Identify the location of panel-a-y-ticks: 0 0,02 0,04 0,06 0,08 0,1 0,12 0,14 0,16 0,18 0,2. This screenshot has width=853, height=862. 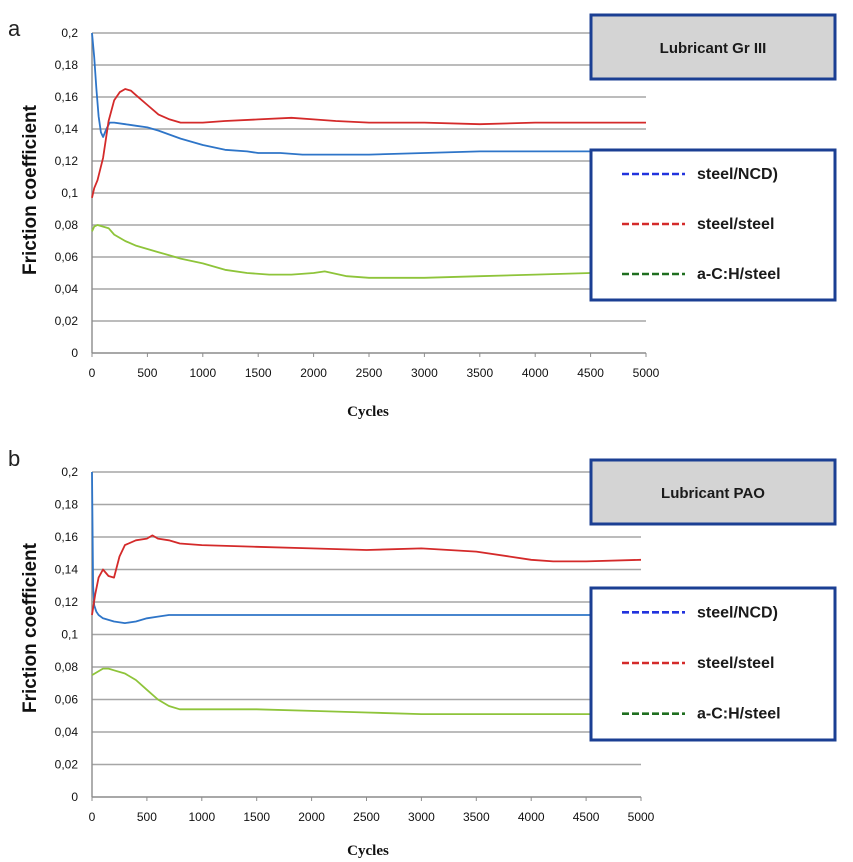
(67, 193).